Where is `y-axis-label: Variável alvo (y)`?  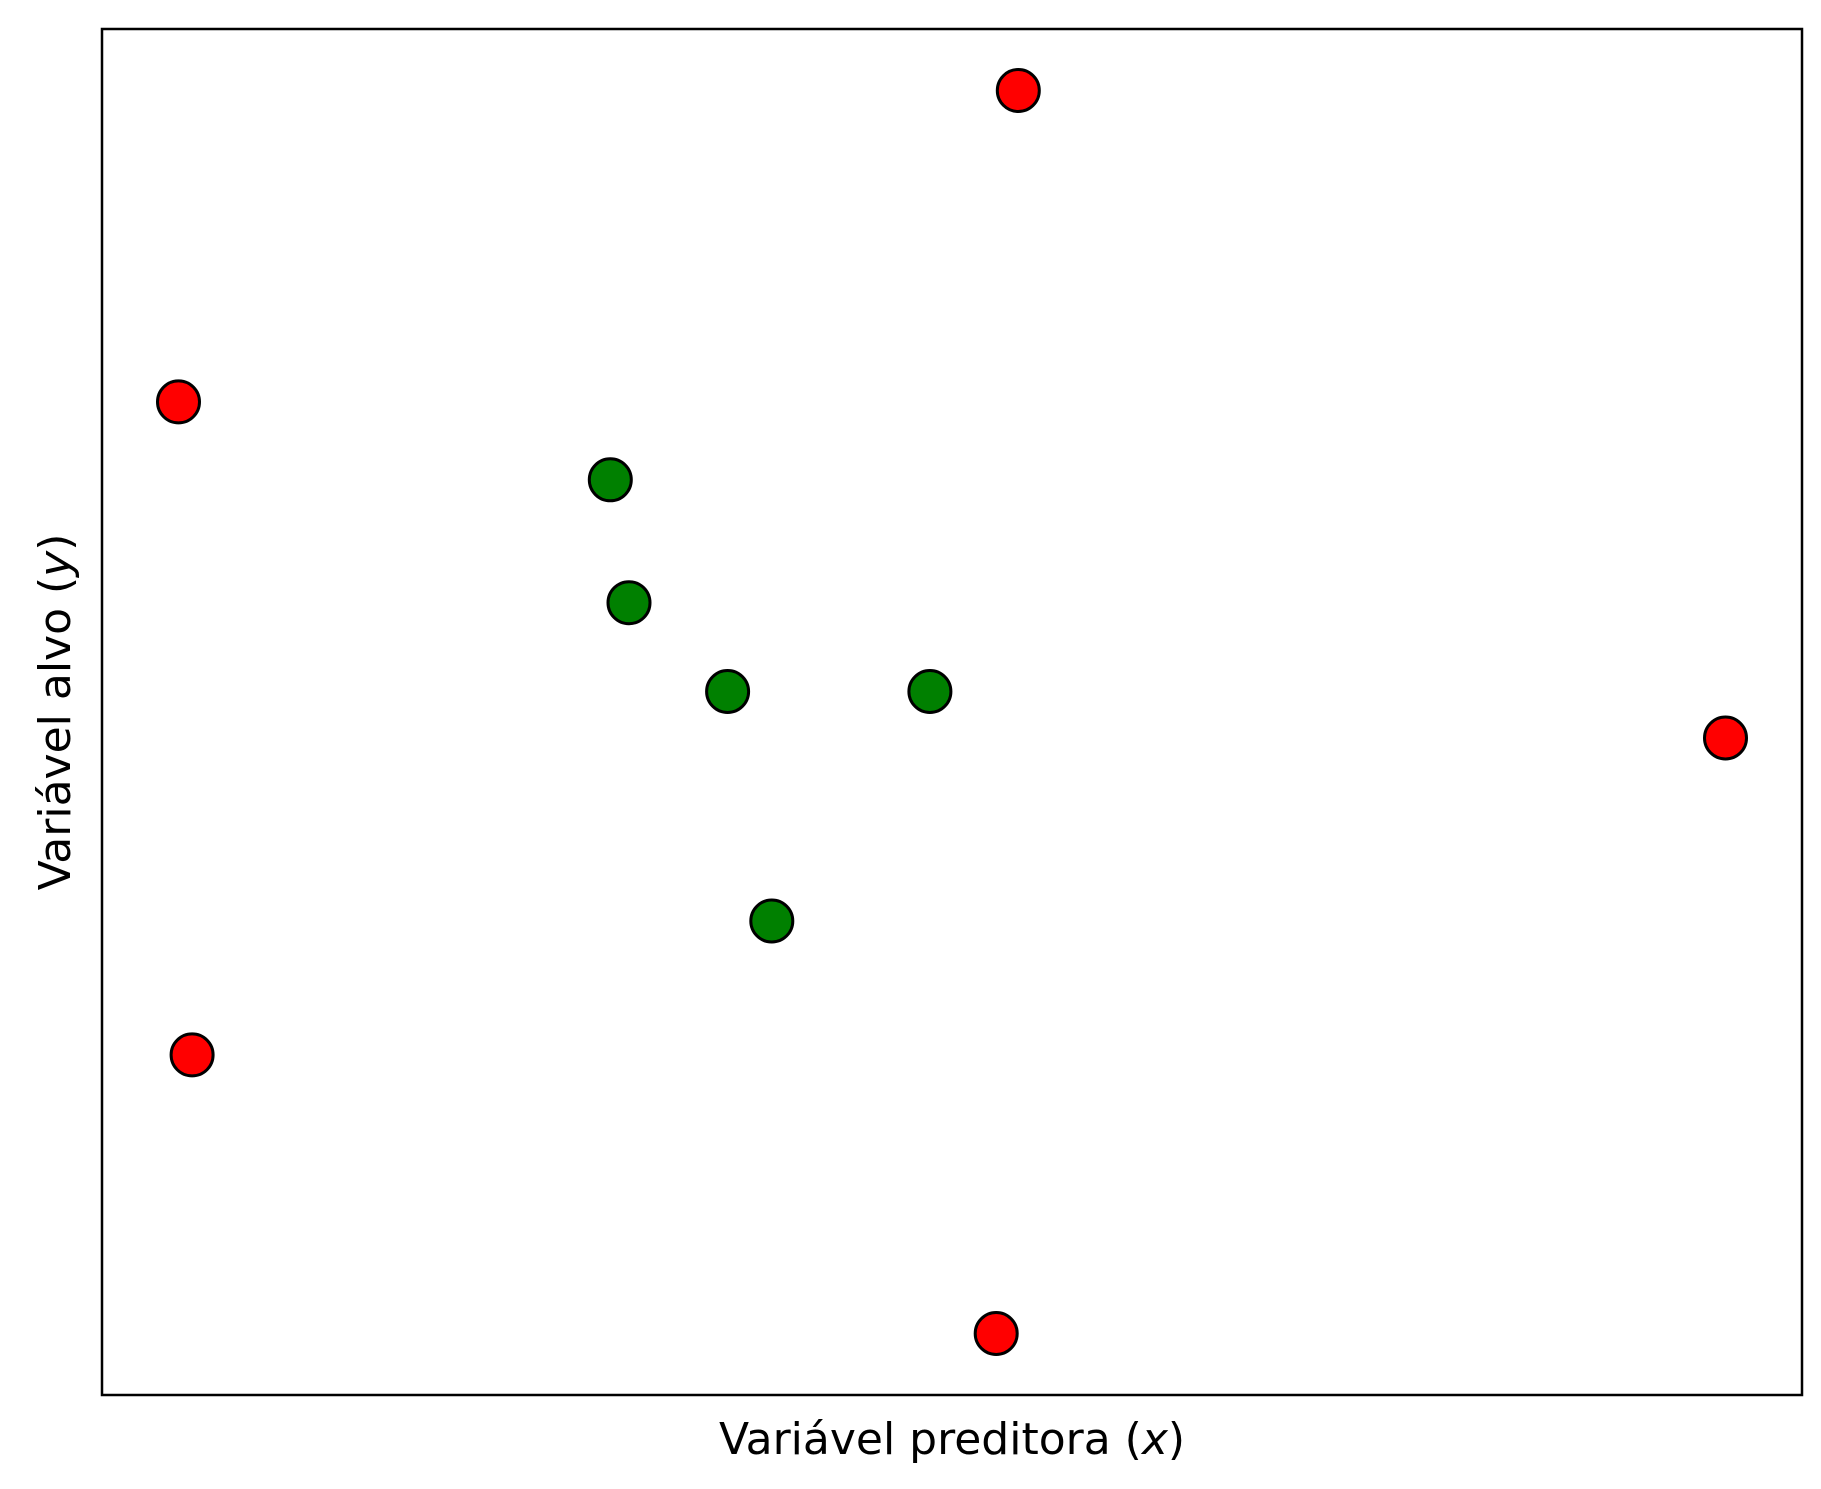
y-axis-label: Variável alvo (y) is located at coordinates (55, 712).